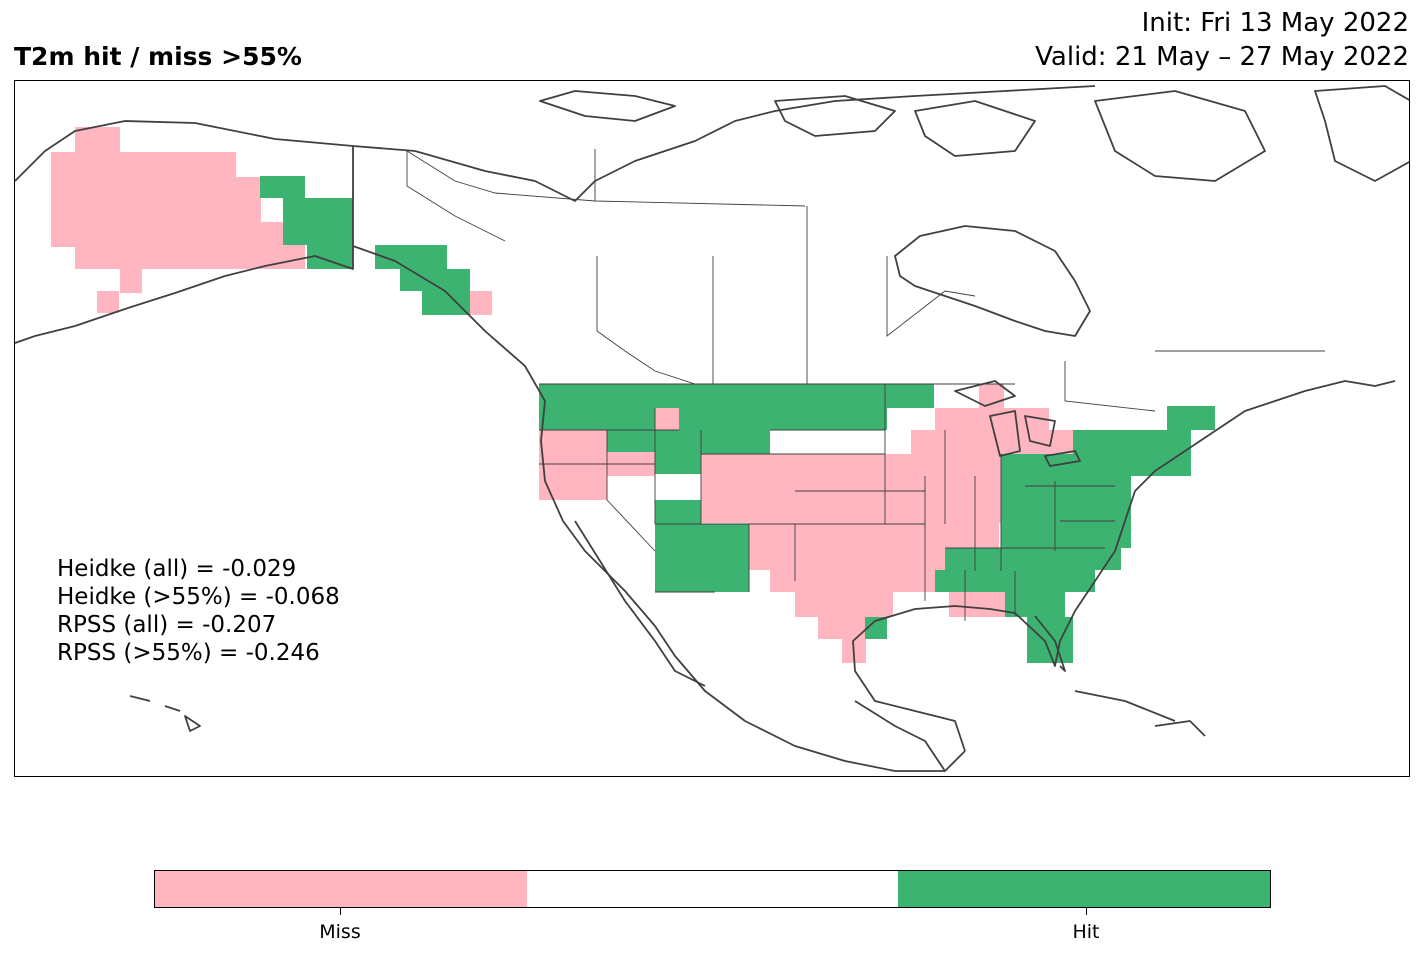 This screenshot has height=958, width=1425. I want to click on colorbar-tick-hit, so click(1086, 911).